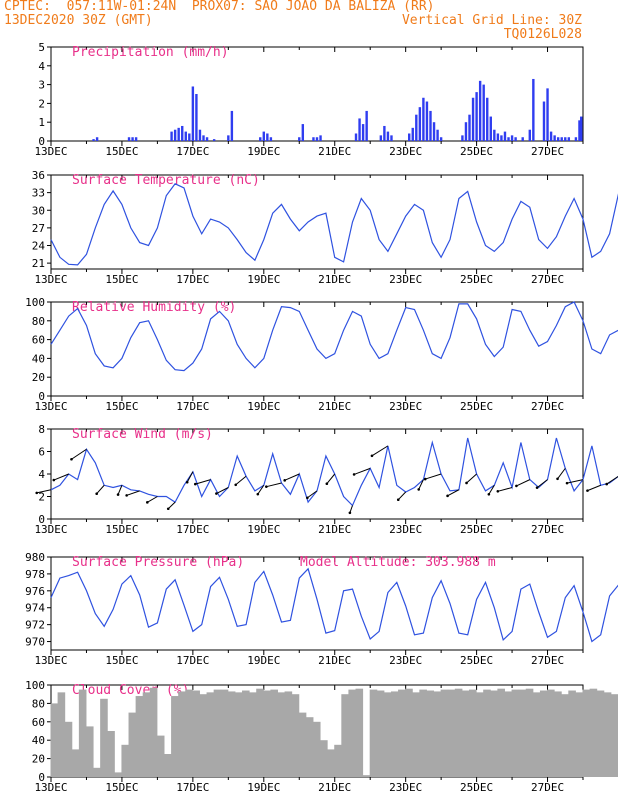  What do you see at coordinates (38, 263) in the screenshot?
I see `temperature-ytick-label: 21` at bounding box center [38, 263].